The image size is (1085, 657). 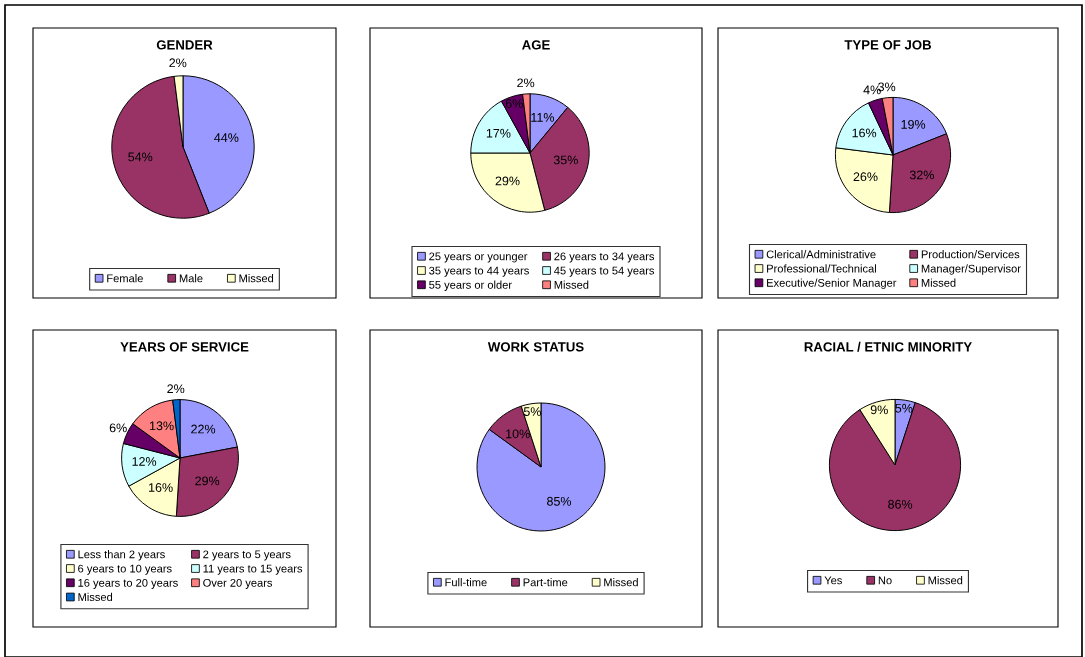 What do you see at coordinates (879, 410) in the screenshot?
I see `data-label: 9%` at bounding box center [879, 410].